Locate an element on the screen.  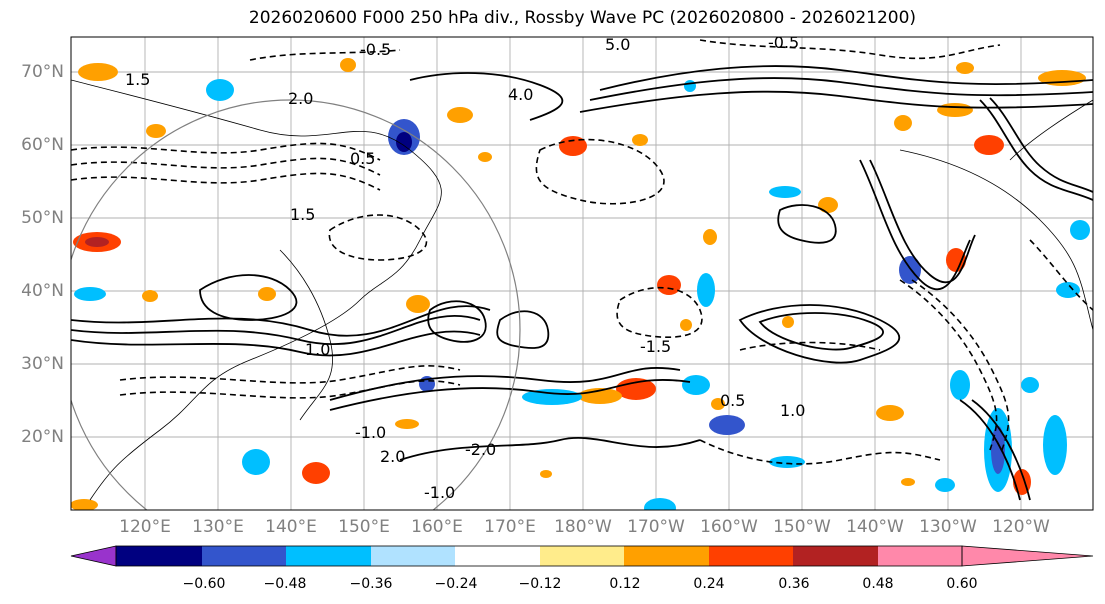
colorbar-tick-label: 0.36 is located at coordinates (794, 584).